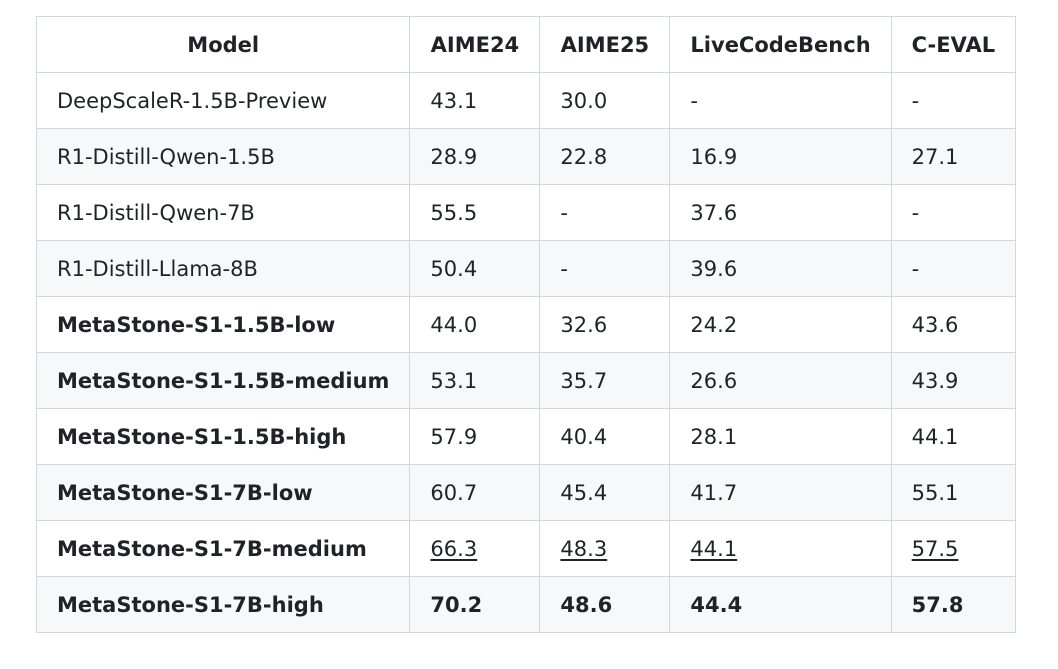 The width and height of the screenshot is (1058, 669). I want to click on livecodebench-value: 41.7, so click(714, 492).